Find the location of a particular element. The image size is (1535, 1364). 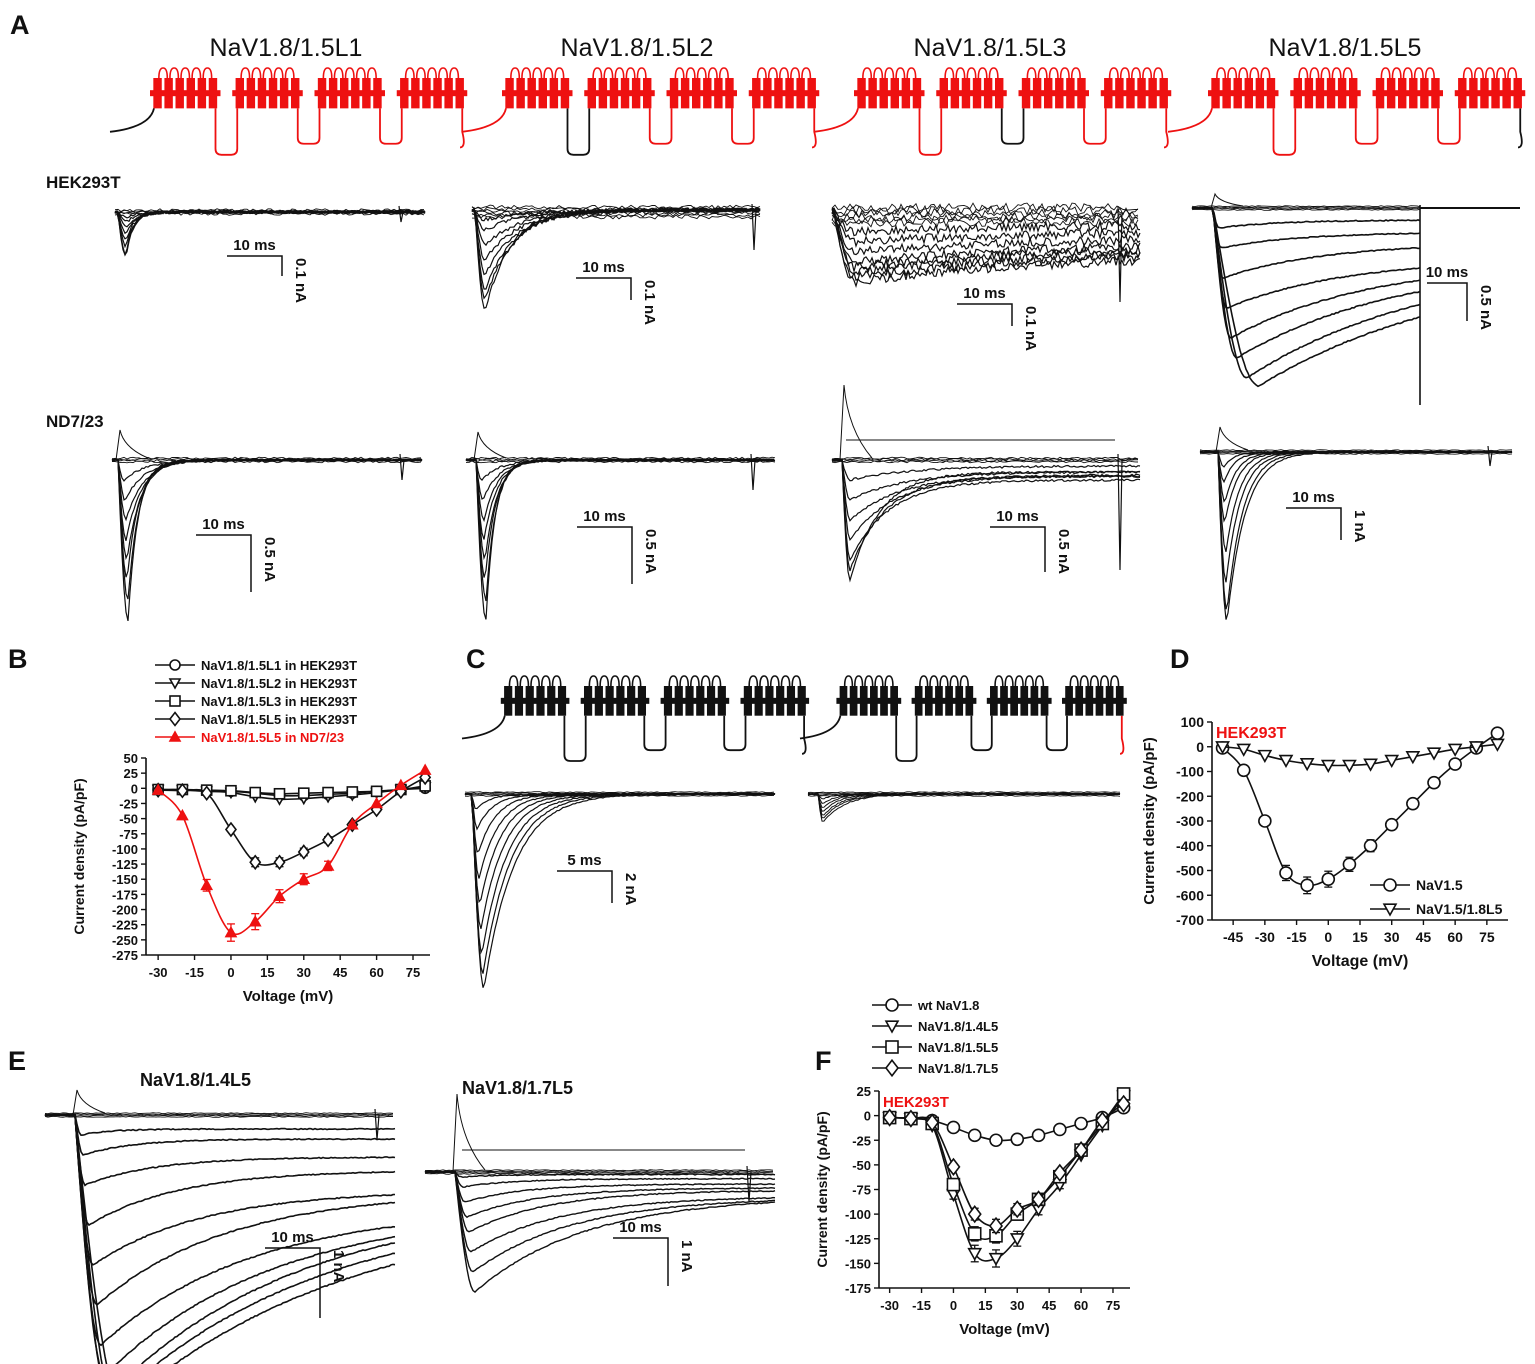

scale-current-label: 0.5 nA is located at coordinates (269, 559).